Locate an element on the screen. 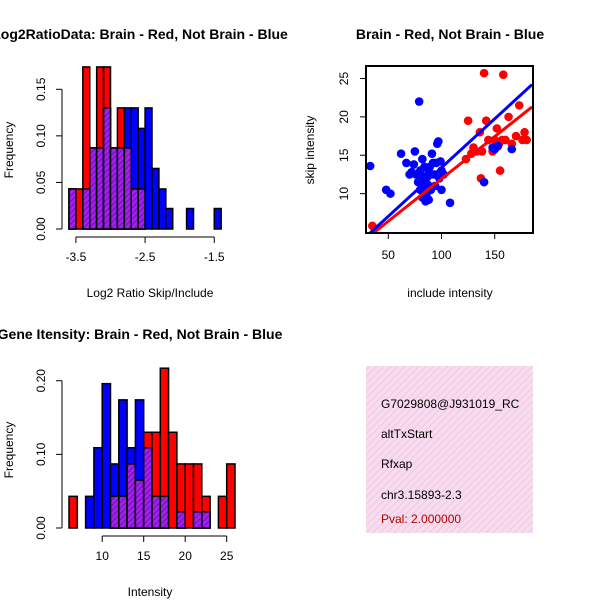  ratio-x-tick-label: -2.5 is located at coordinates (145, 257).